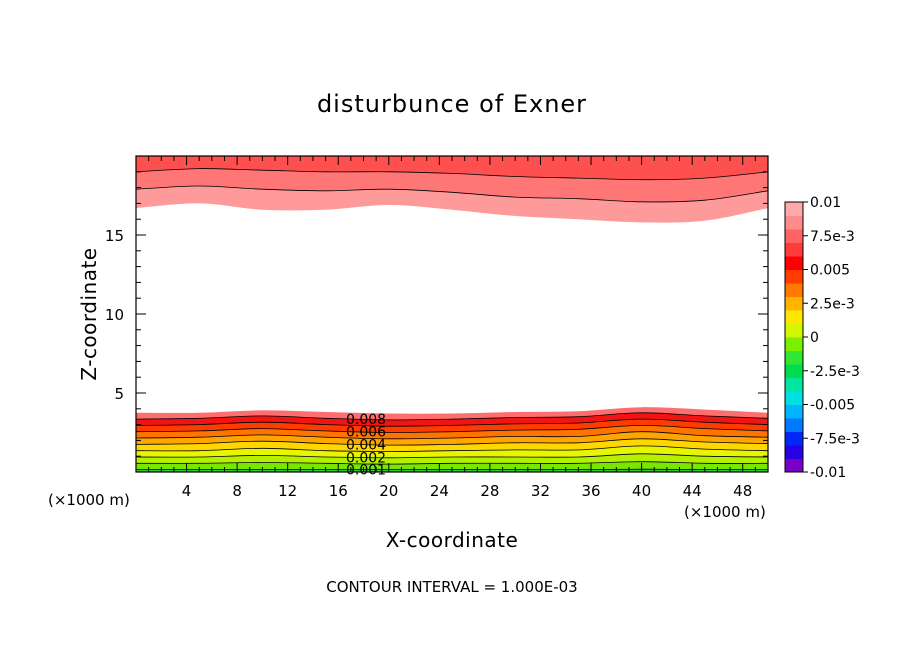 The width and height of the screenshot is (904, 654). I want to click on contour-label: 0.006, so click(366, 433).